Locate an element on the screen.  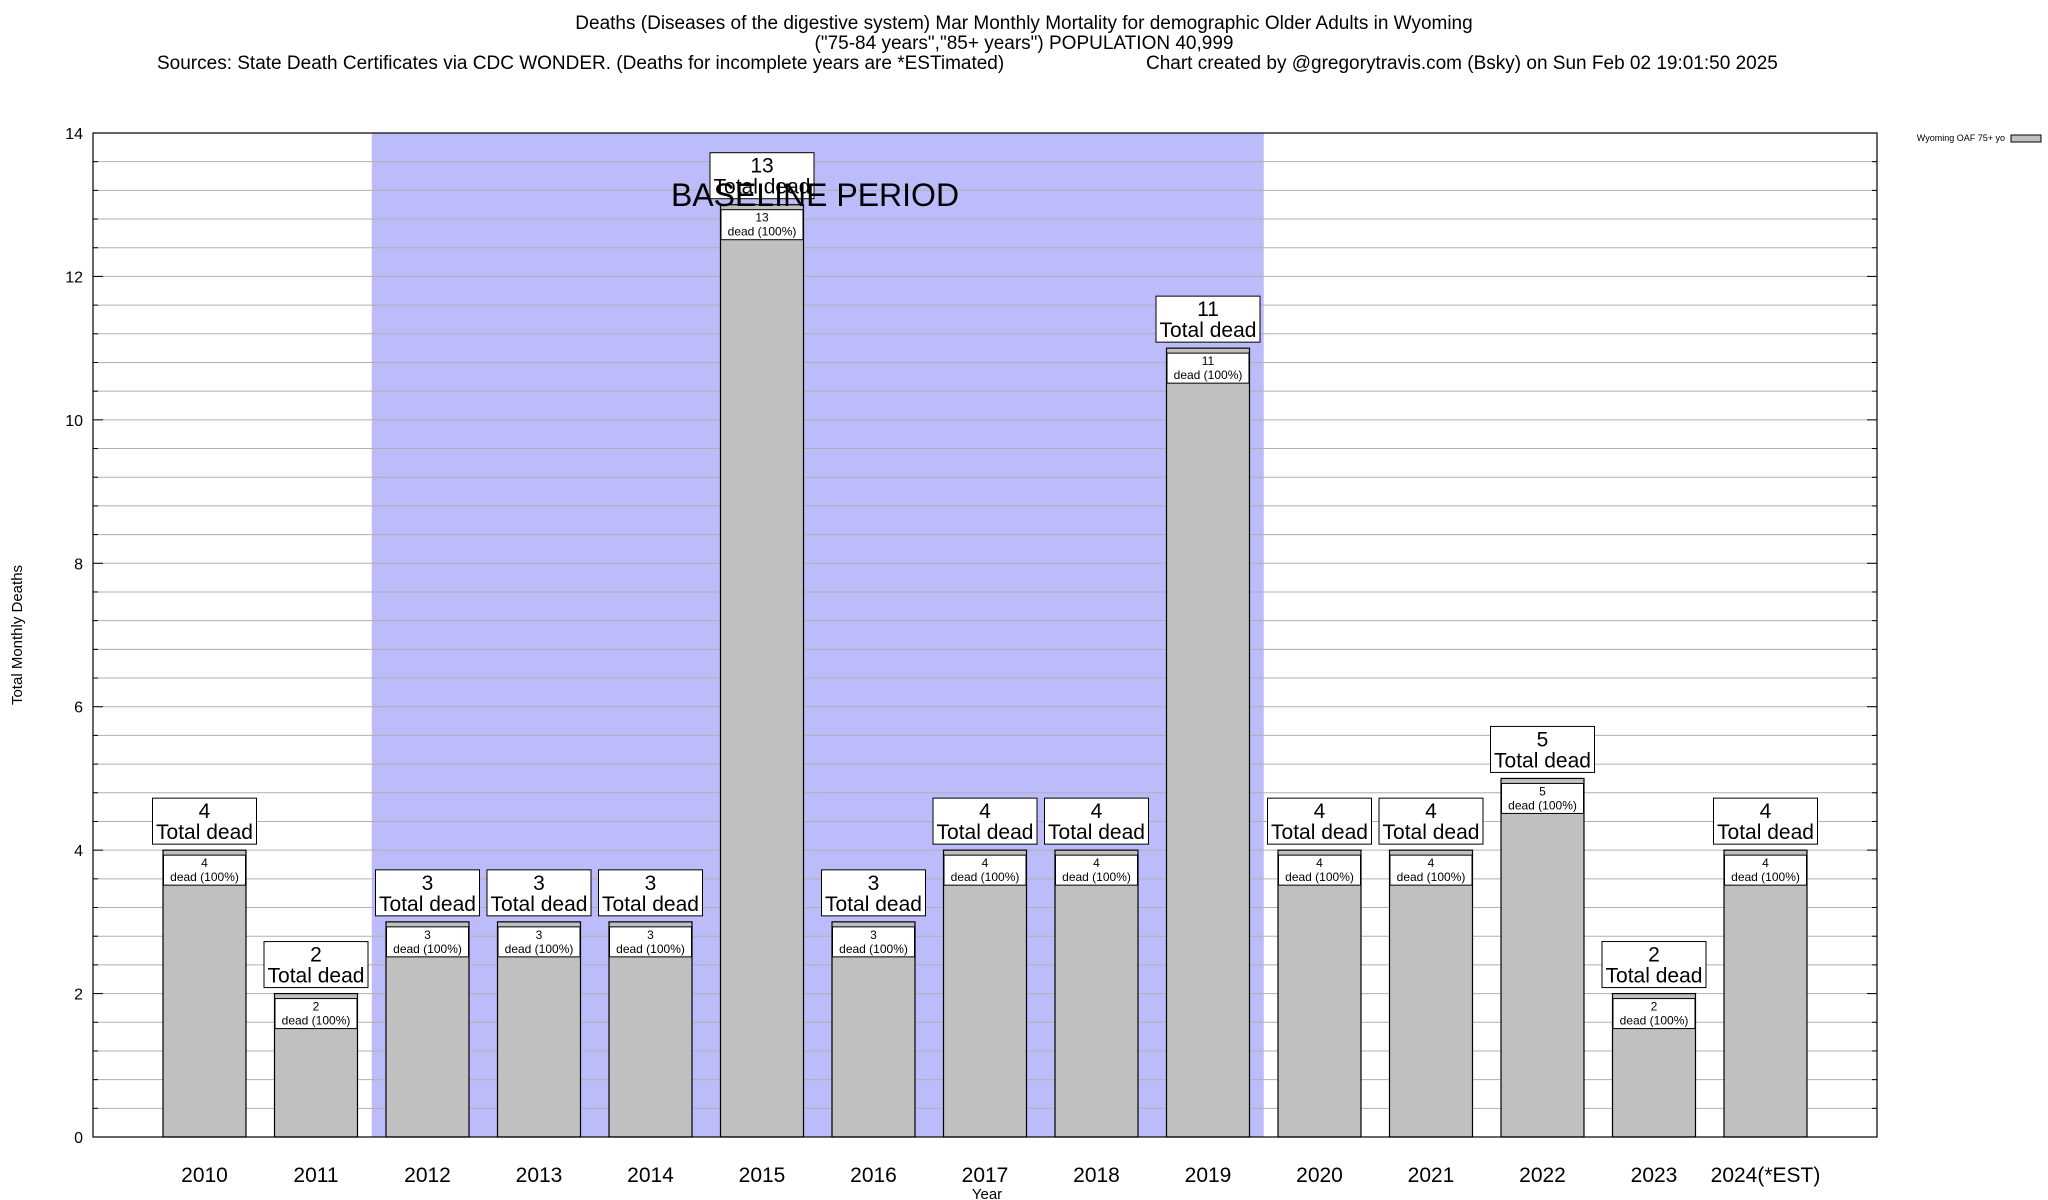
bar-value-label: 5 is located at coordinates (1542, 791).